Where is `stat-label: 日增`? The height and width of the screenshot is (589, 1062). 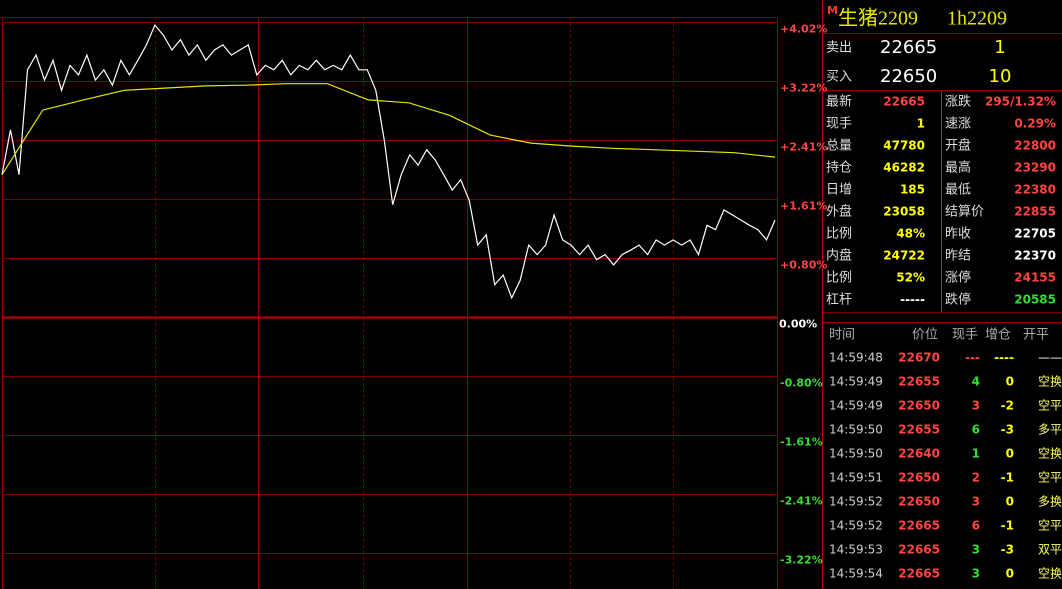 stat-label: 日增 is located at coordinates (839, 190).